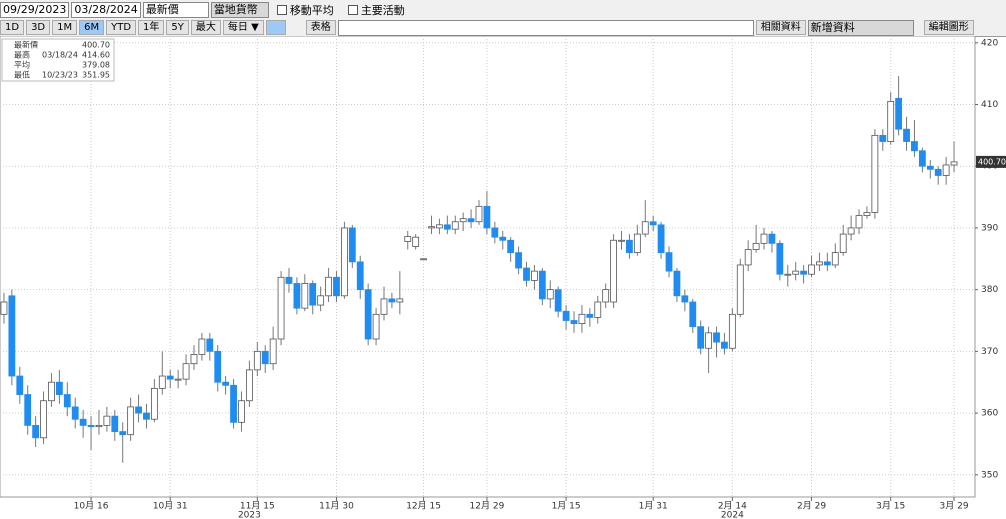  I want to click on range-button: 3D, so click(38, 27).